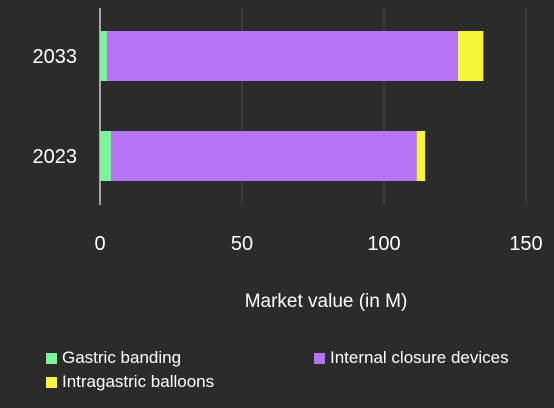 The height and width of the screenshot is (408, 554). What do you see at coordinates (138, 381) in the screenshot?
I see `legend-label: Intragastric balloons` at bounding box center [138, 381].